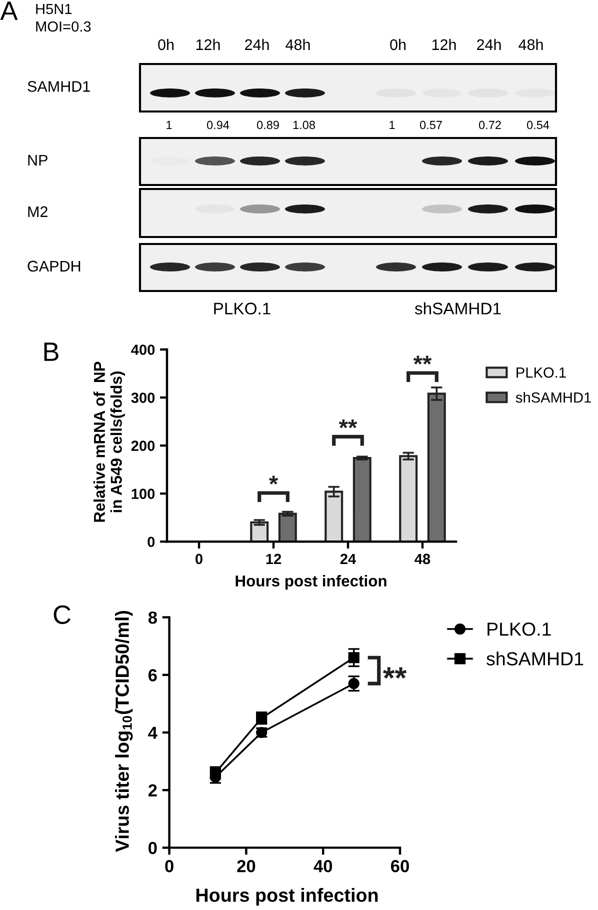 The image size is (598, 910). I want to click on chart-title: B, so click(51, 351).